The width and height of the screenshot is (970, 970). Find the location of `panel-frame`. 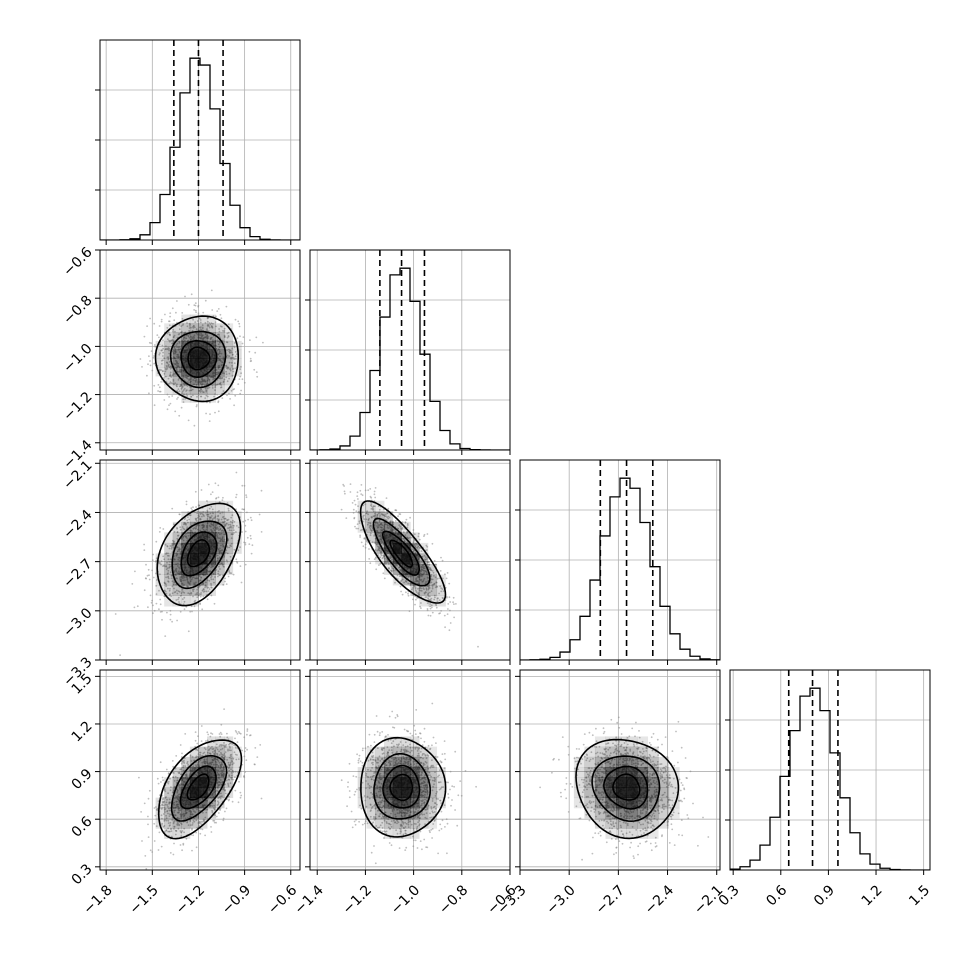

panel-frame is located at coordinates (200, 140).